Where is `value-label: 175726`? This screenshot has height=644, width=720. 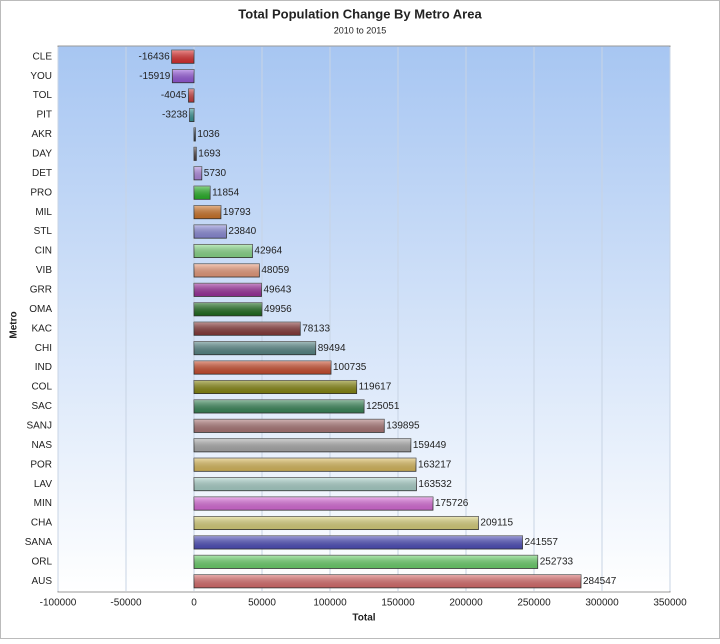
value-label: 175726 is located at coordinates (452, 503).